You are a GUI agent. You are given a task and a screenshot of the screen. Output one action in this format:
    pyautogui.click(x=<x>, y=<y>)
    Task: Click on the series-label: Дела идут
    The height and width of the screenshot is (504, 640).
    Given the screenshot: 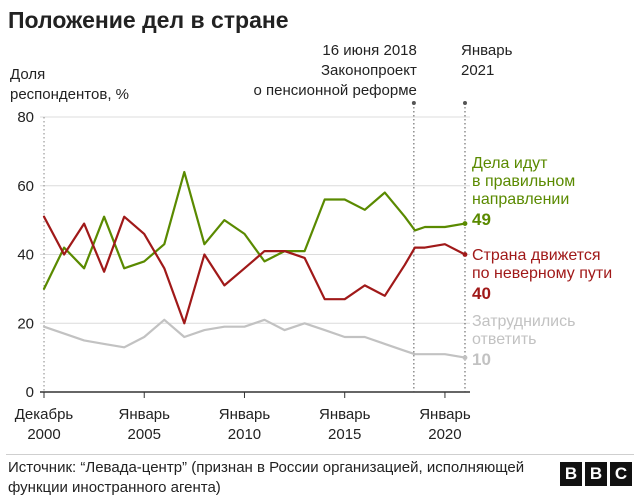 What is the action you would take?
    pyautogui.click(x=510, y=163)
    